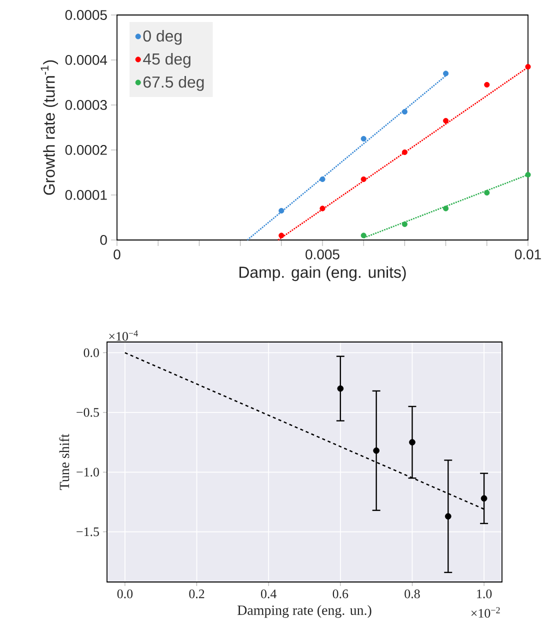 The height and width of the screenshot is (631, 547). What do you see at coordinates (527, 255) in the screenshot?
I see `x-tick-label: 0.01` at bounding box center [527, 255].